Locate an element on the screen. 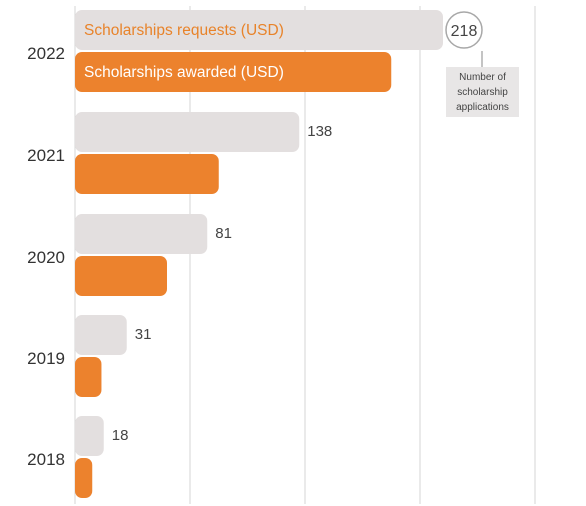 This screenshot has width=586, height=506. bar-awarded-2022 is located at coordinates (233, 72).